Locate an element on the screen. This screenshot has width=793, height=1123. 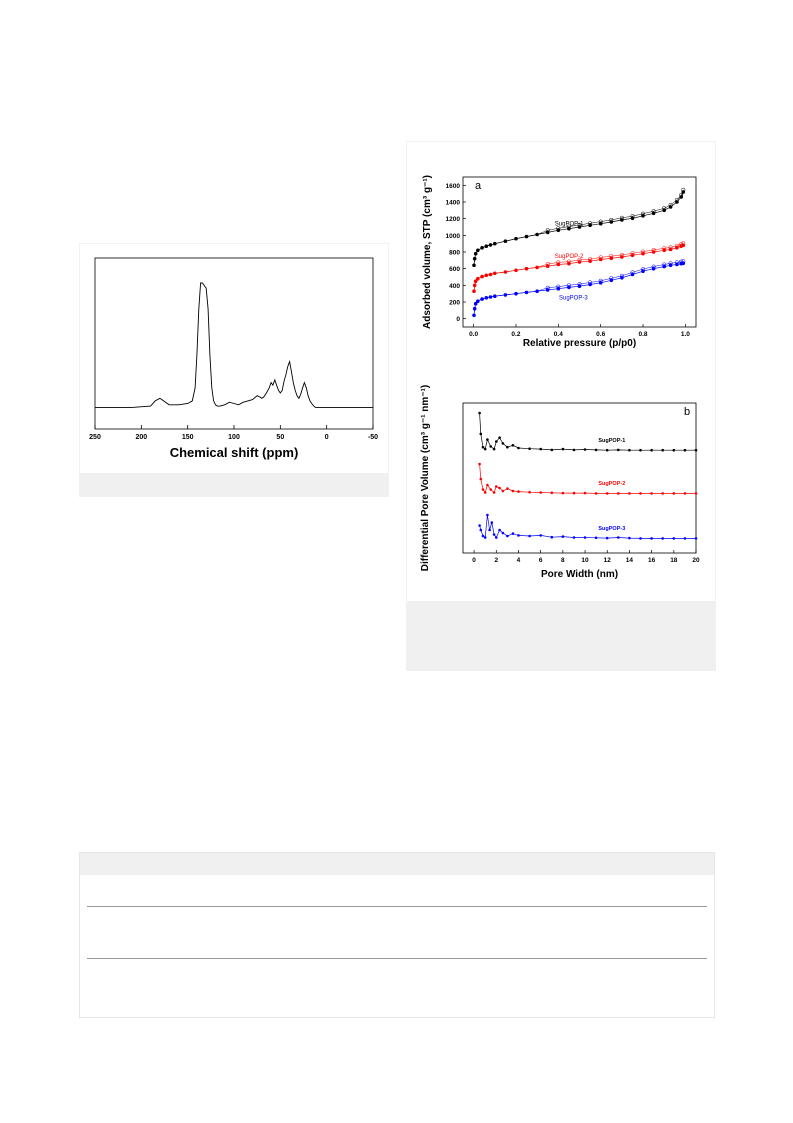
pore-size-line is located at coordinates (587, 526).